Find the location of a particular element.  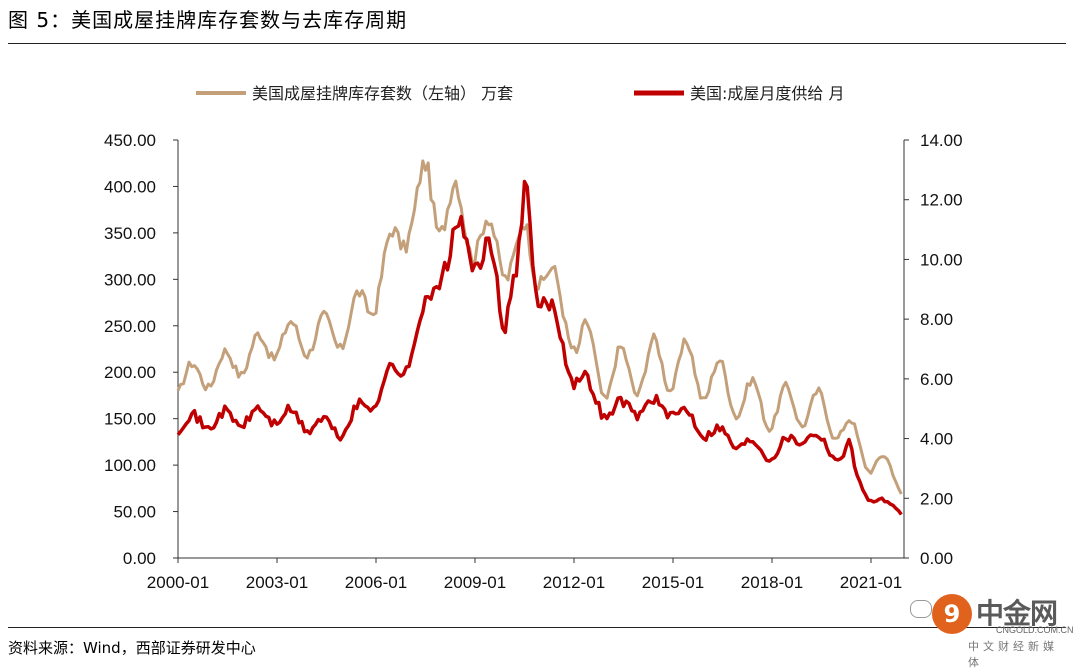

wechat-icon is located at coordinates (921, 609).